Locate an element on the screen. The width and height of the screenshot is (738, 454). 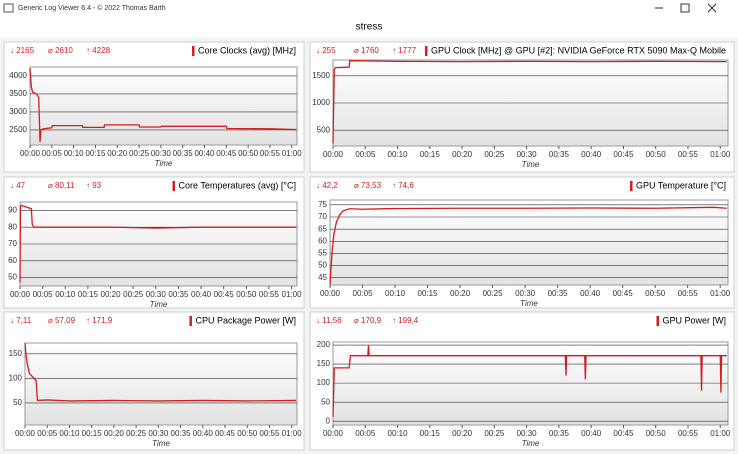
maximize-button is located at coordinates (685, 8).